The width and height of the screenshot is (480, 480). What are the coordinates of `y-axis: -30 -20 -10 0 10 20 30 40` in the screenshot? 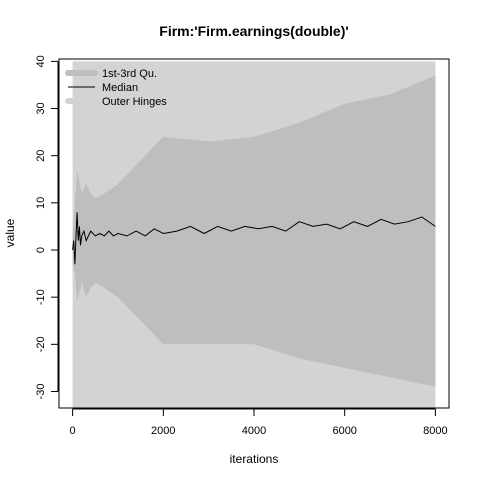 It's located at (47, 227).